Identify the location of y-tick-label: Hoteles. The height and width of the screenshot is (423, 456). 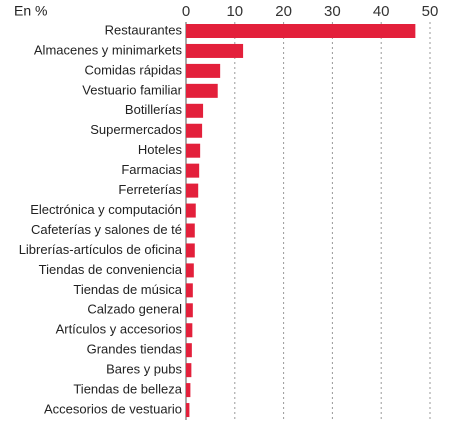
(160, 149).